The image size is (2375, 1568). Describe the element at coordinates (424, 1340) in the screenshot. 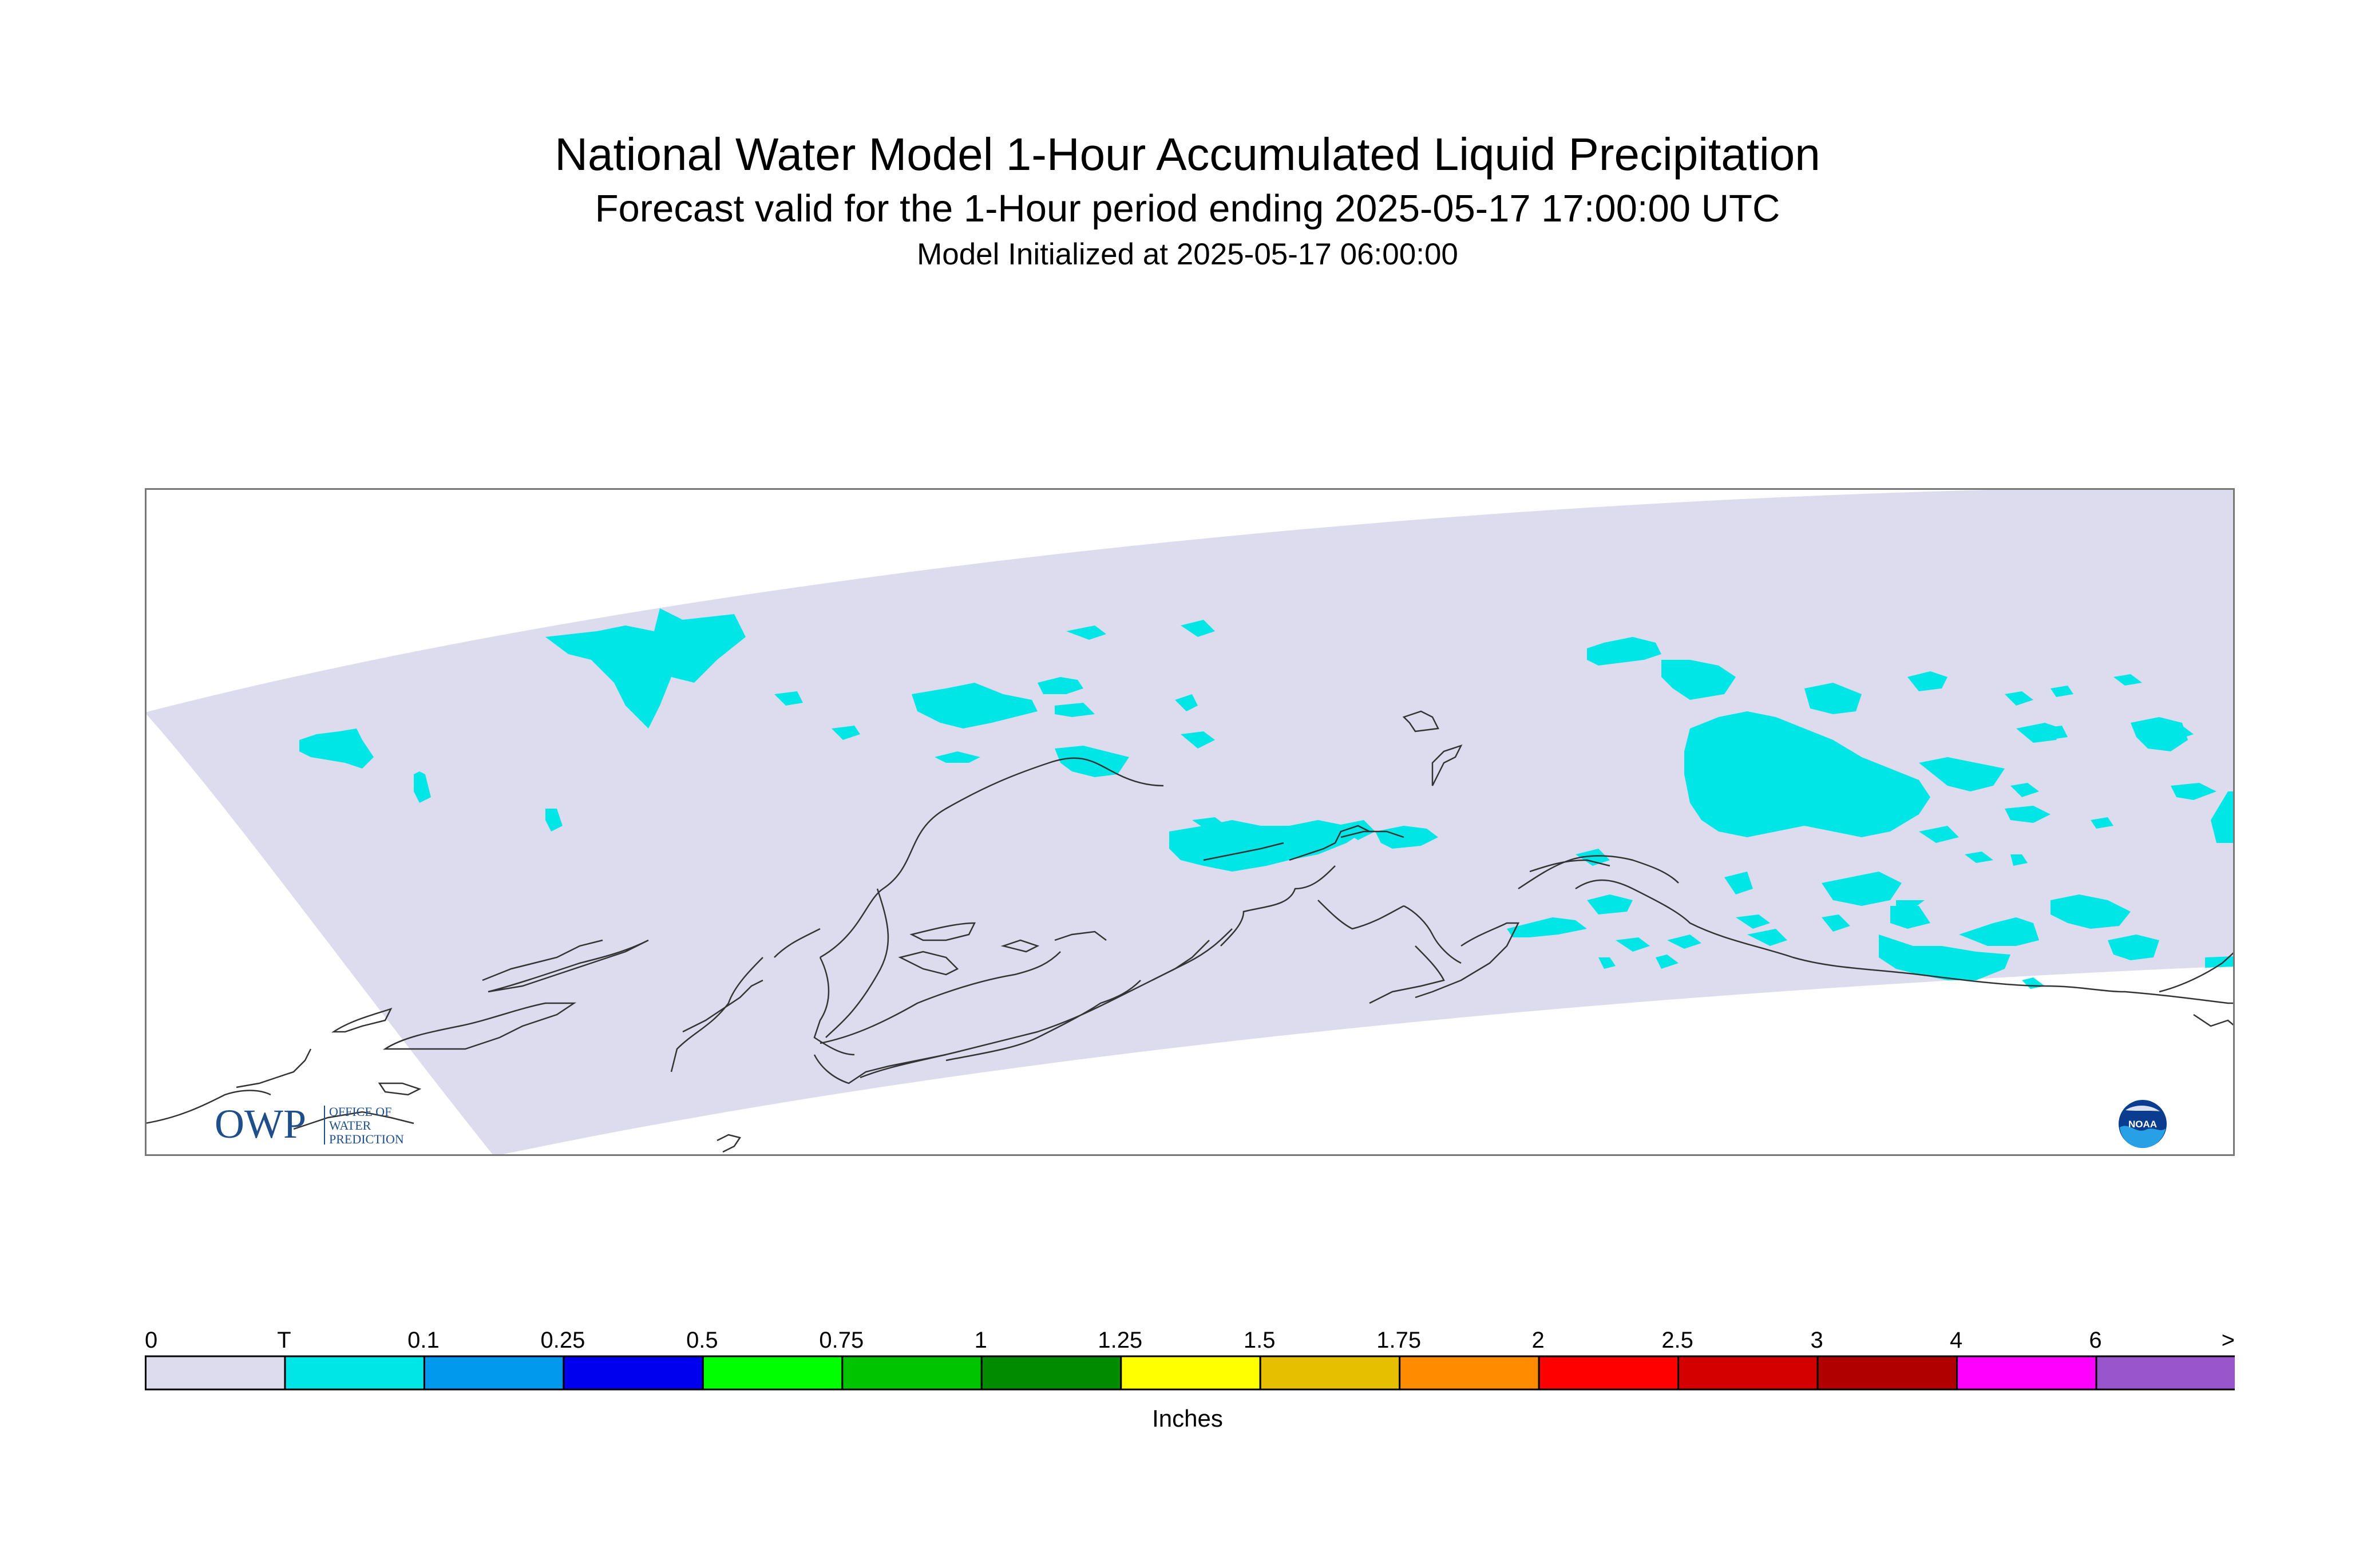

I see `colorbar-tick-label: 0.1` at that location.